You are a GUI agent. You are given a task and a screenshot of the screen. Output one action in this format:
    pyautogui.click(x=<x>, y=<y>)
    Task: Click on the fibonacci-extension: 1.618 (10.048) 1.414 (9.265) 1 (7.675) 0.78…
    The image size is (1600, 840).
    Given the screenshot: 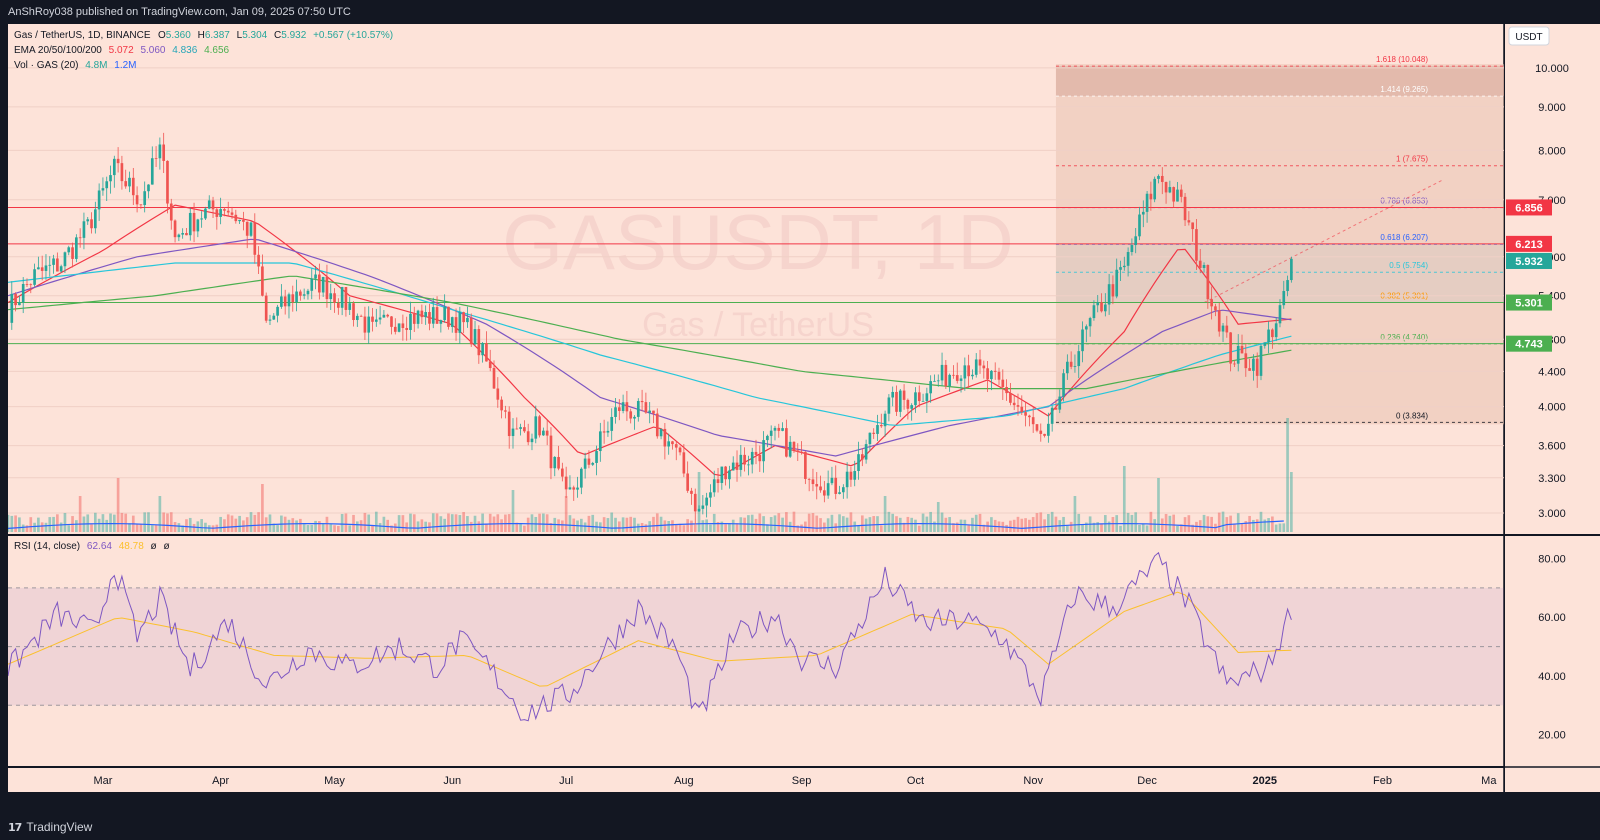 What is the action you would take?
    pyautogui.click(x=1279, y=240)
    